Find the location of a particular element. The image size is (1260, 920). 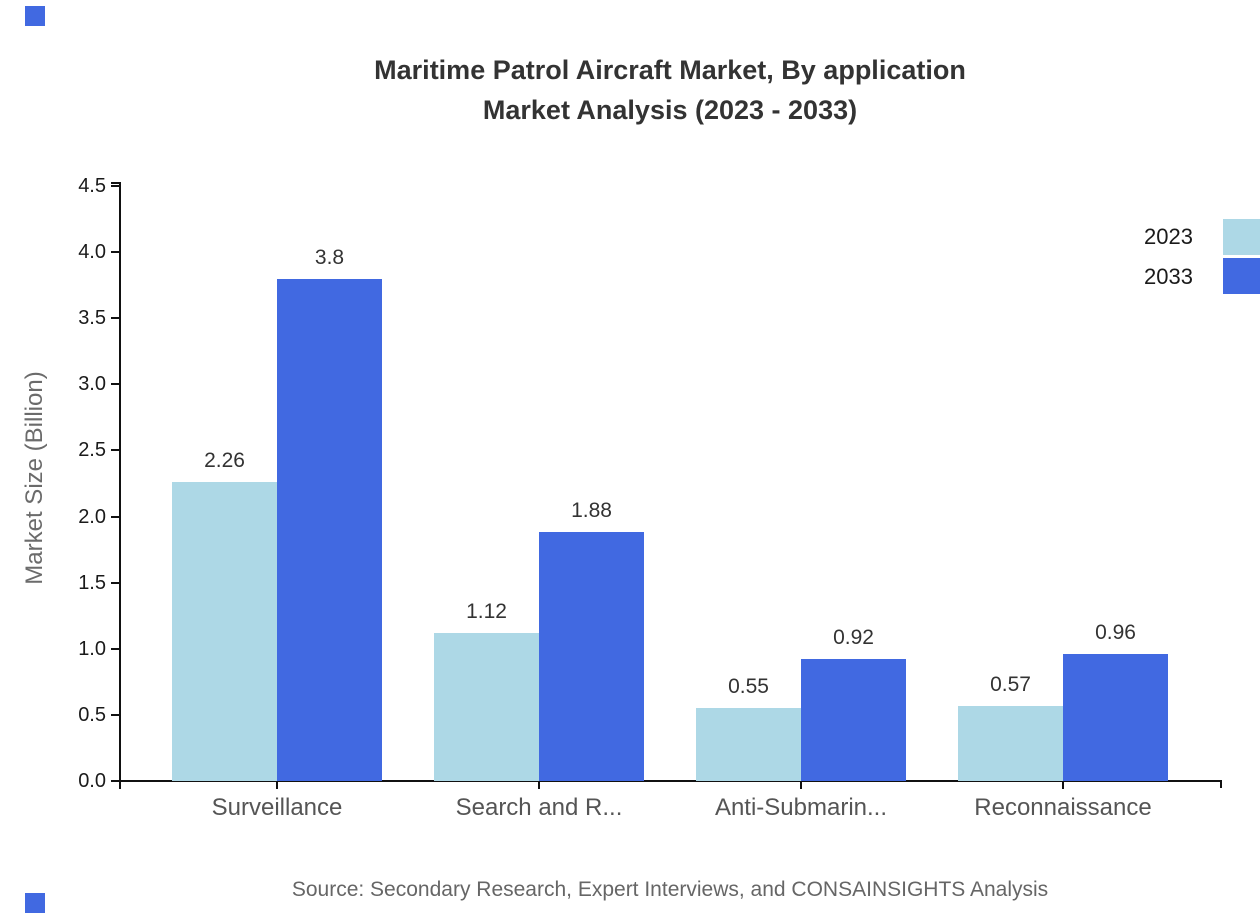

brand-mark-top-left is located at coordinates (35, 16).